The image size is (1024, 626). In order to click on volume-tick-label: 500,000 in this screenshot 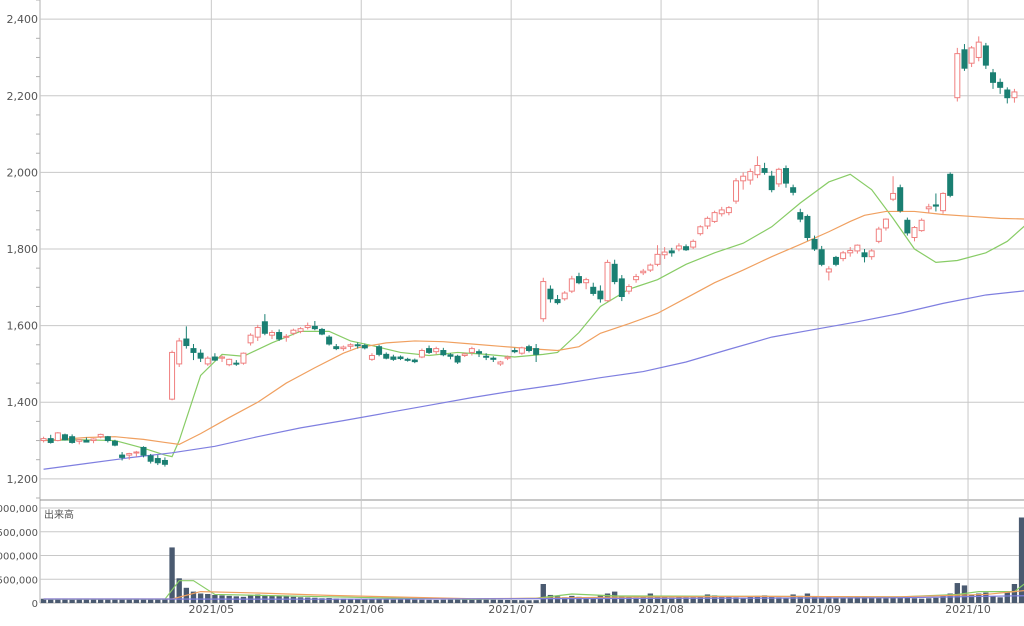, I will do `click(19, 580)`.